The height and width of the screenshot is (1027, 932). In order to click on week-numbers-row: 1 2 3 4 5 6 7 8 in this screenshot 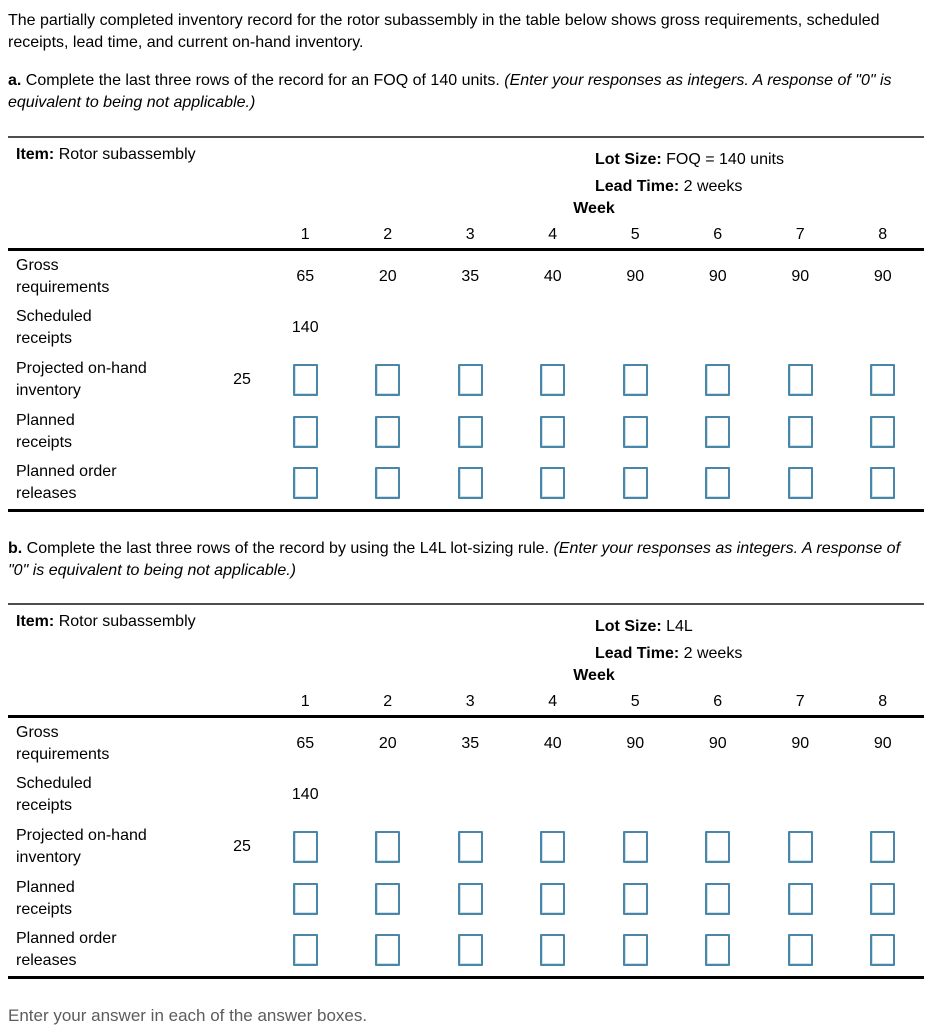, I will do `click(466, 702)`.